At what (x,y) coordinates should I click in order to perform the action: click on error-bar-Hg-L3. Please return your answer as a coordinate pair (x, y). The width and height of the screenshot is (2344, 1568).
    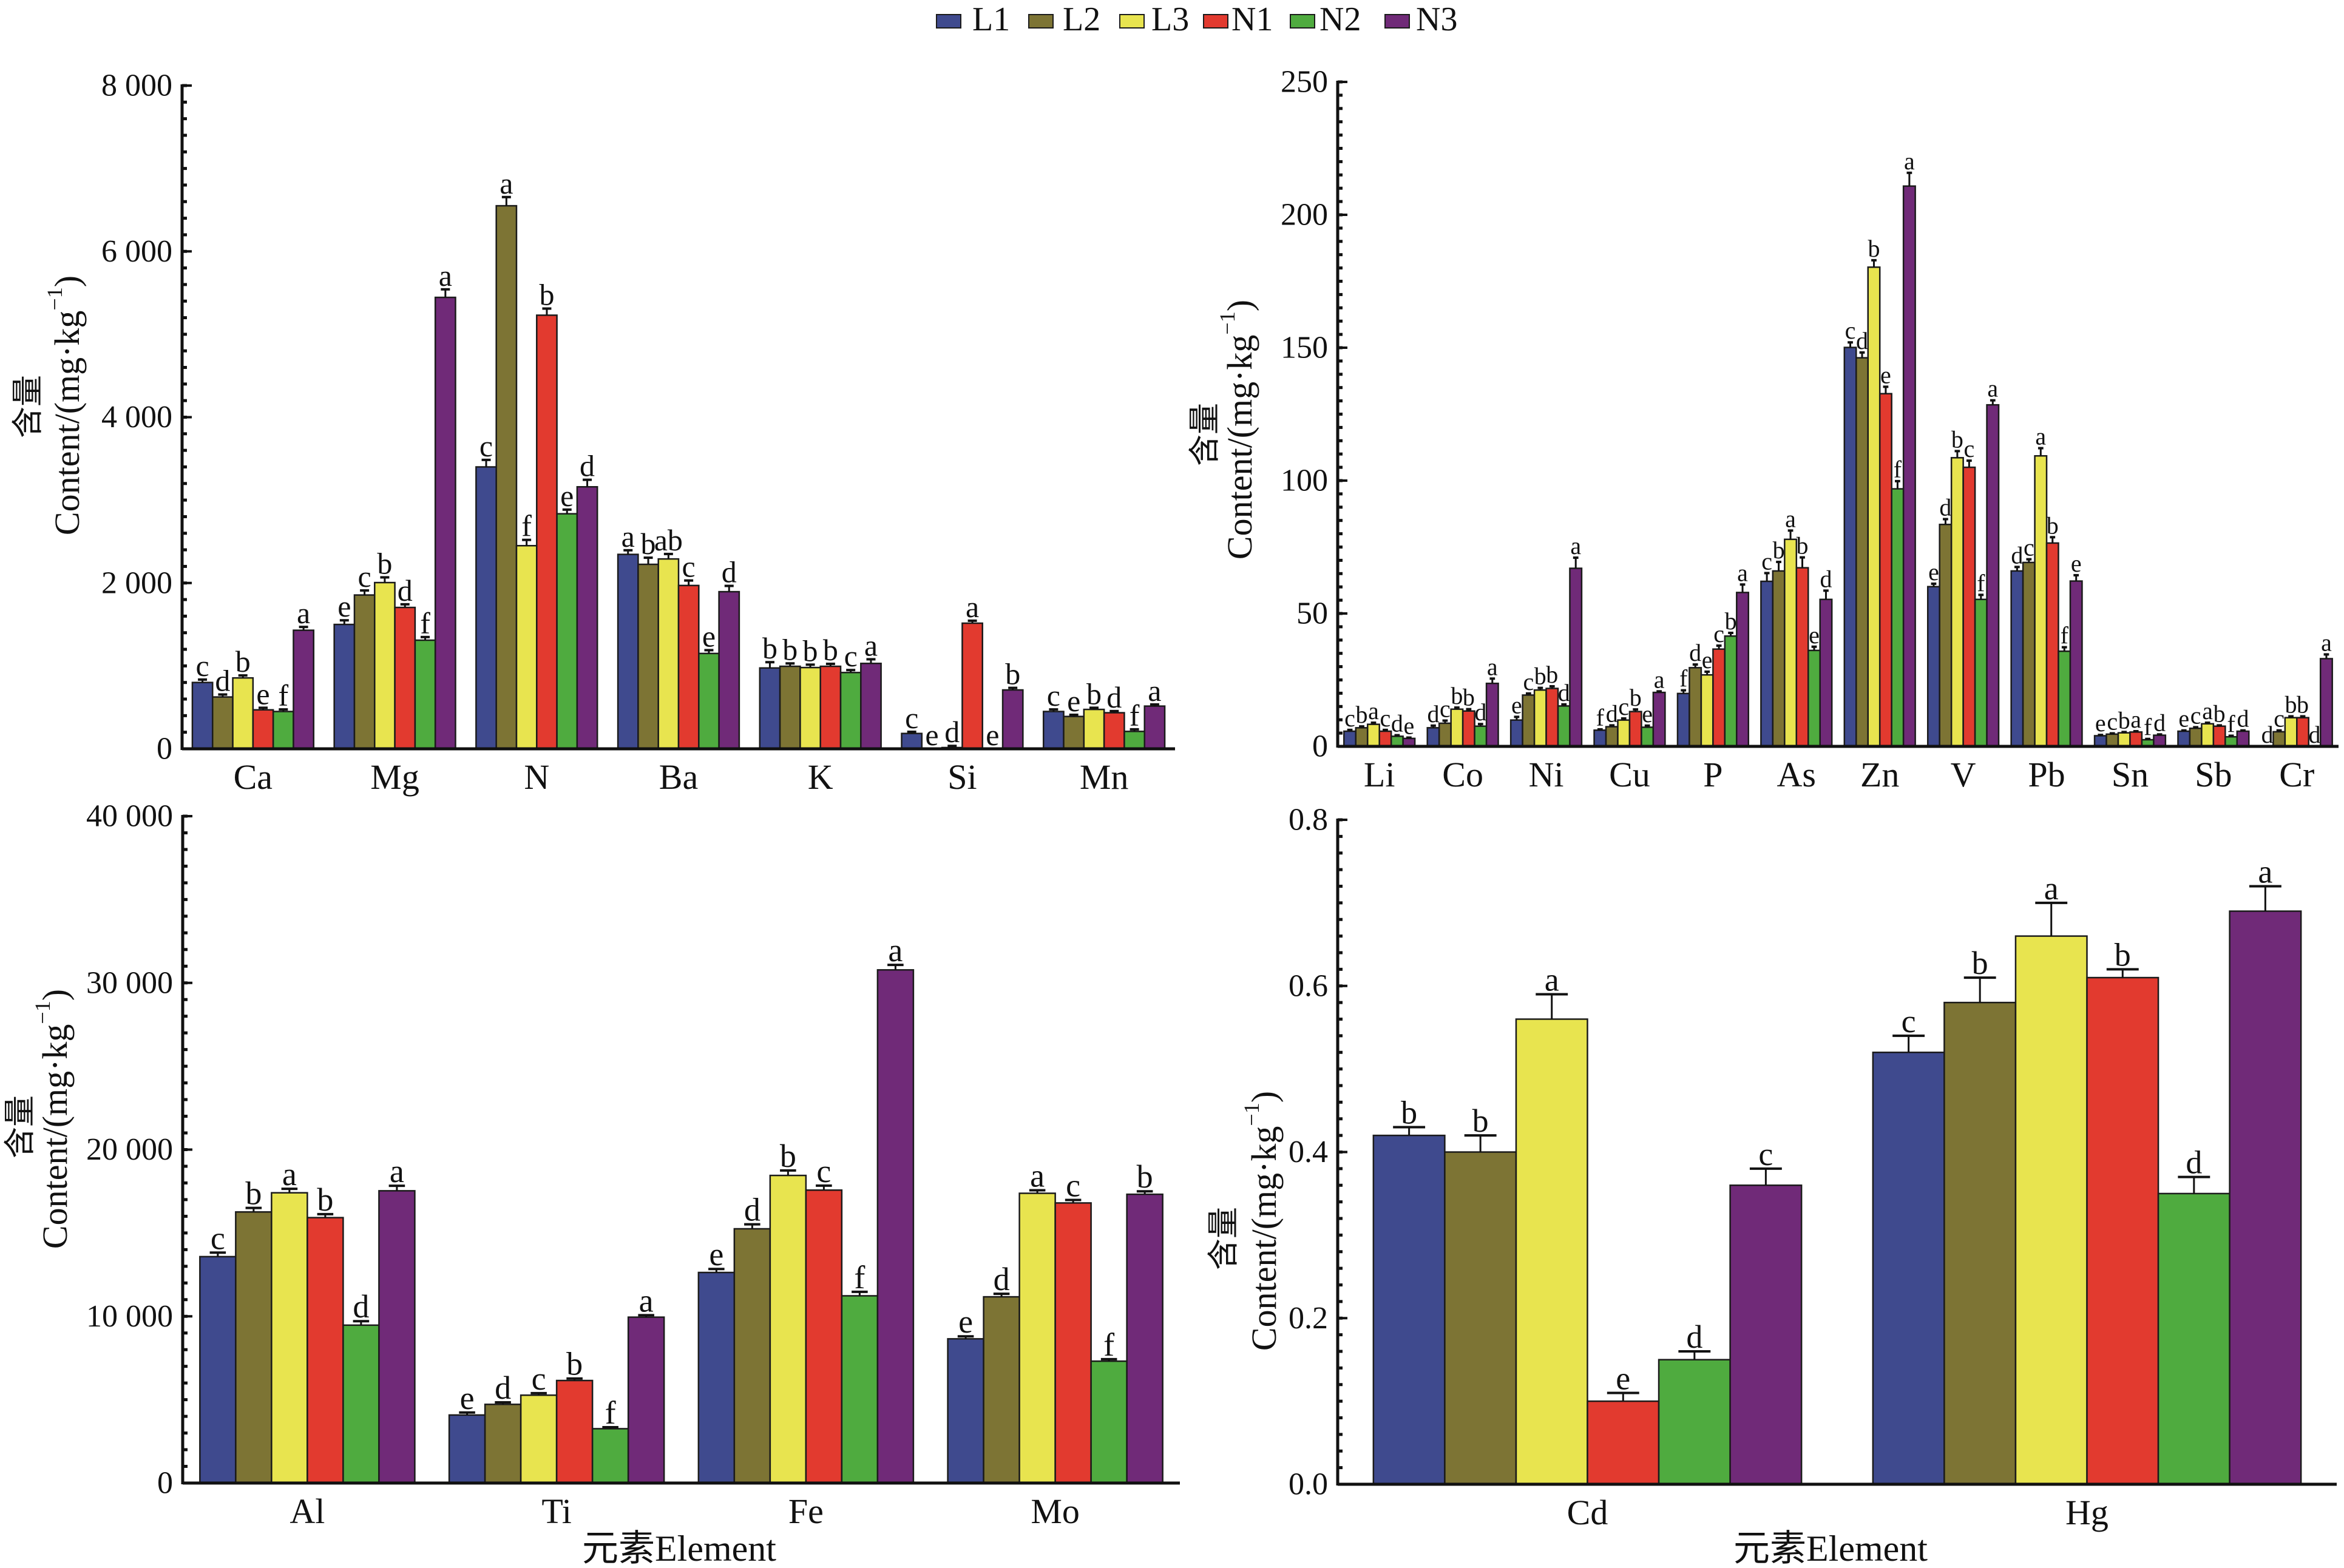
    Looking at the image, I should click on (2051, 918).